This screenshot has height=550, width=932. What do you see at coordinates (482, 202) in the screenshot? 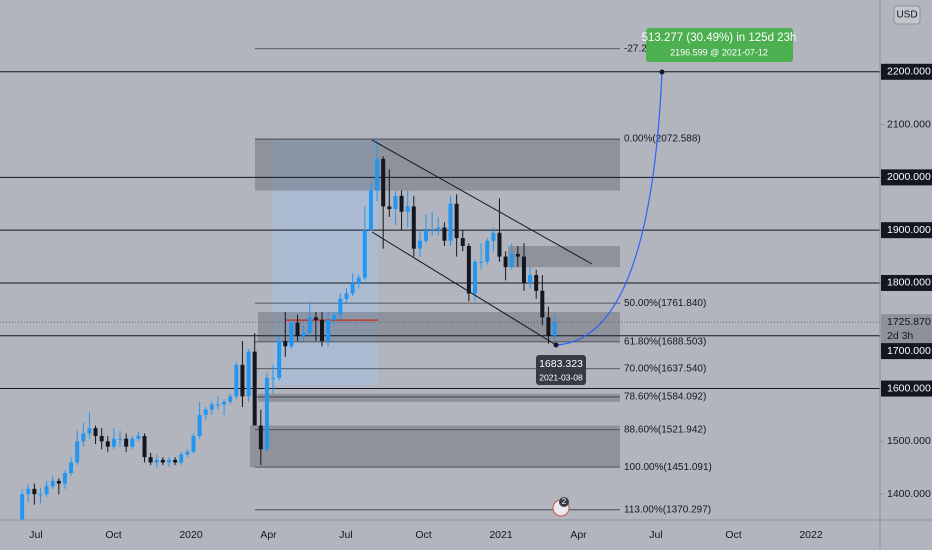
I see `channel-upper` at bounding box center [482, 202].